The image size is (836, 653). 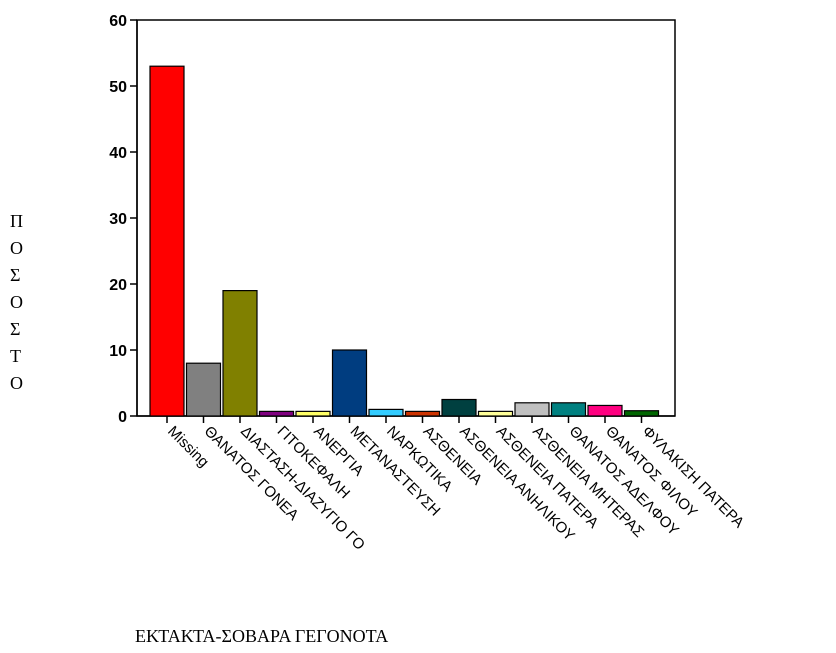 I want to click on y-tick-label: 50, so click(x=118, y=87).